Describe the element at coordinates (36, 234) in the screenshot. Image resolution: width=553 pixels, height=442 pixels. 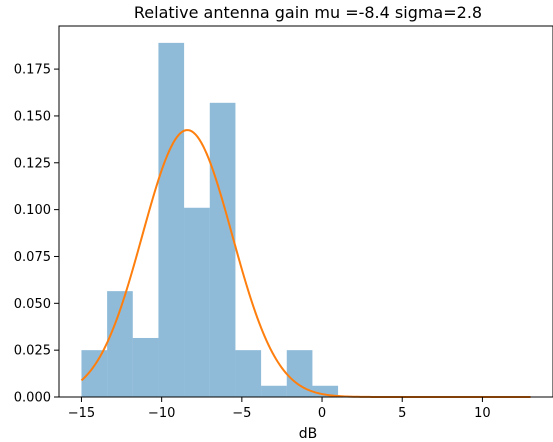
I see `y-axis: 0.000 0.025 0.050 0.075 0.100 0.125 0.150 0.175` at that location.